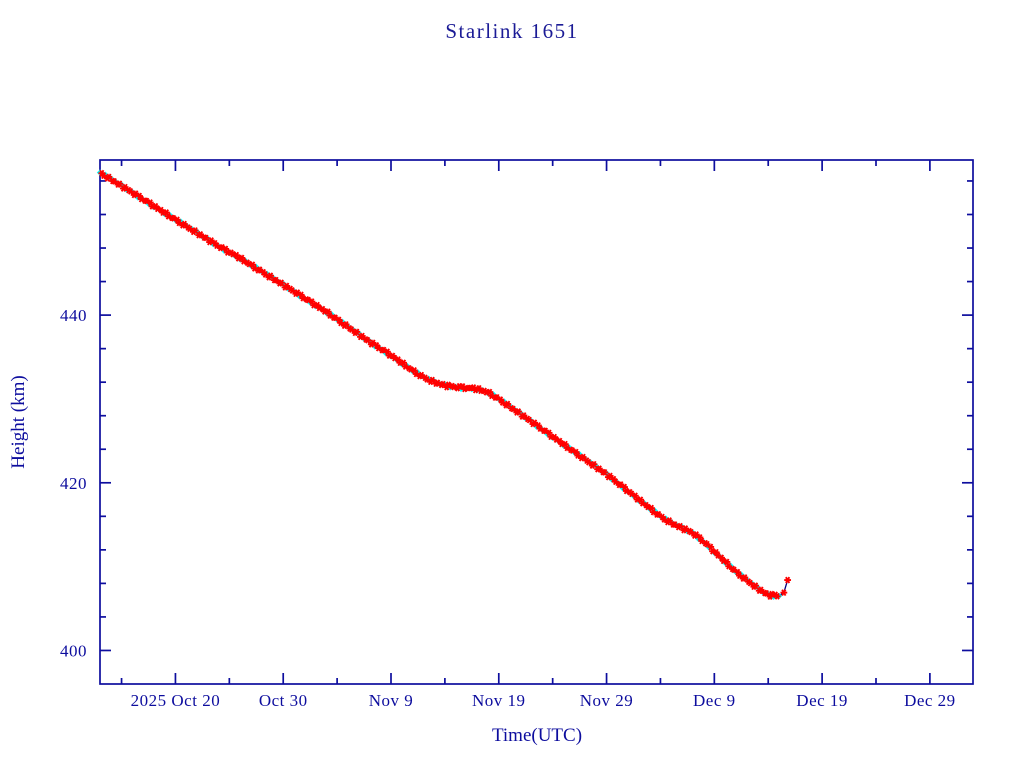 The width and height of the screenshot is (1024, 768). I want to click on chart-title: Starlink 1651, so click(511, 31).